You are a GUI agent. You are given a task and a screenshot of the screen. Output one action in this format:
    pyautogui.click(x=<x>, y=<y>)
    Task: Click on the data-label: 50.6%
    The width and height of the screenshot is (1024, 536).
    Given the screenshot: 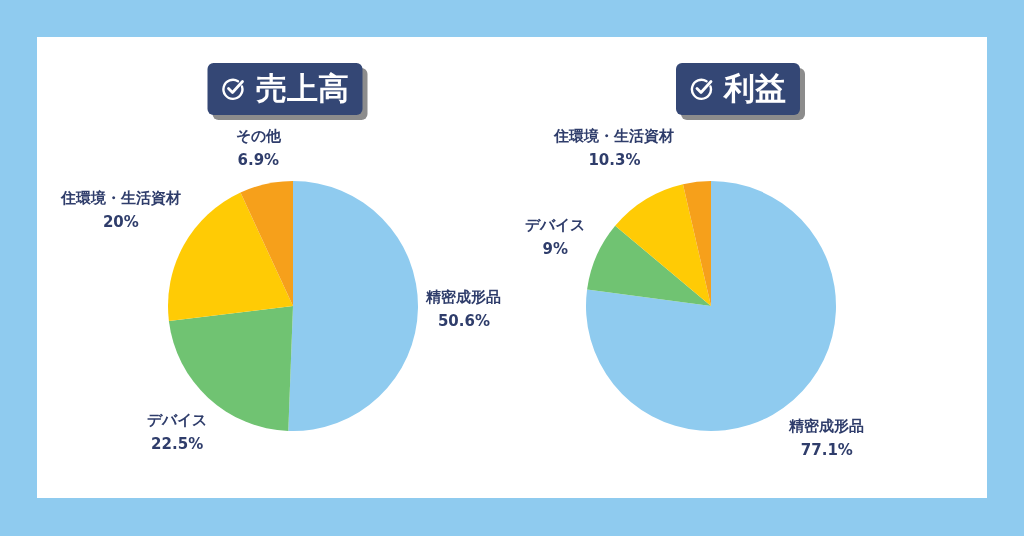 What is the action you would take?
    pyautogui.click(x=463, y=321)
    